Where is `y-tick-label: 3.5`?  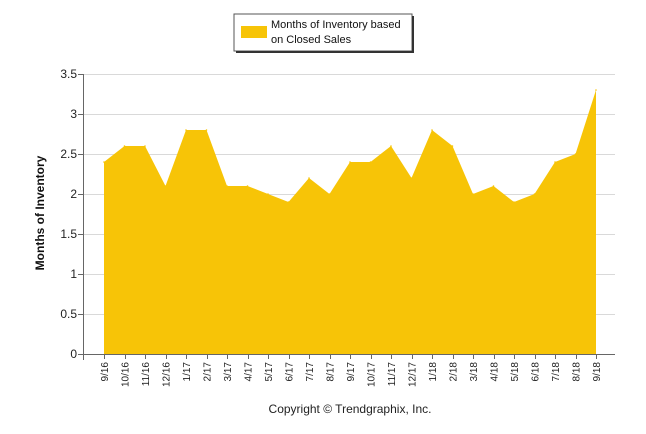 y-tick-label: 3.5 is located at coordinates (68, 74).